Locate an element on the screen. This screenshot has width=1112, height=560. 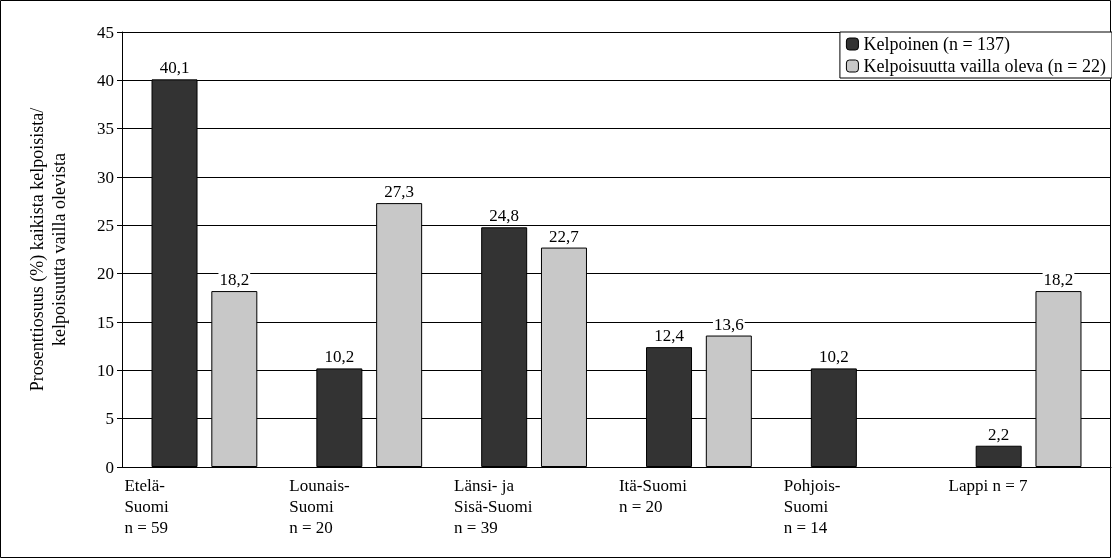
y-tick-label: 5 is located at coordinates (109, 419).